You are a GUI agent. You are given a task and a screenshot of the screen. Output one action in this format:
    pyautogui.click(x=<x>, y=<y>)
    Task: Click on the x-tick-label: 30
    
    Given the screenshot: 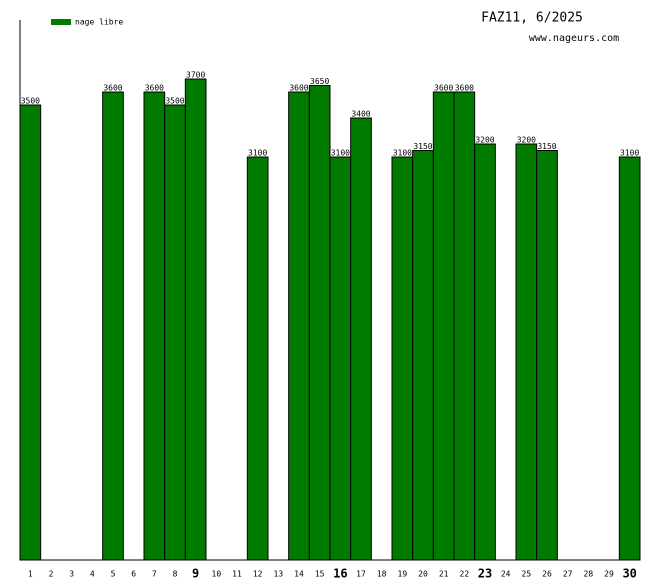 What is the action you would take?
    pyautogui.click(x=629, y=574)
    